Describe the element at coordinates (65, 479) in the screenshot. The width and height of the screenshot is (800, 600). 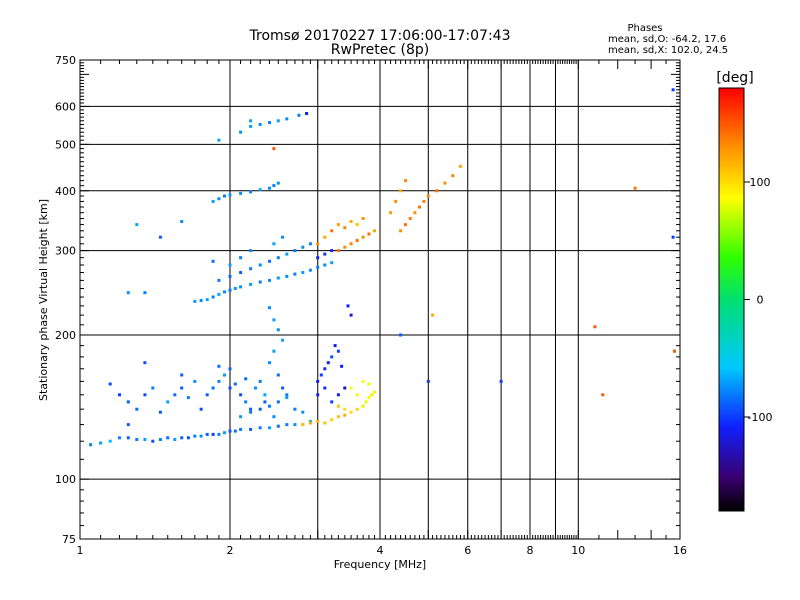
I see `y-tick-label: 100` at that location.